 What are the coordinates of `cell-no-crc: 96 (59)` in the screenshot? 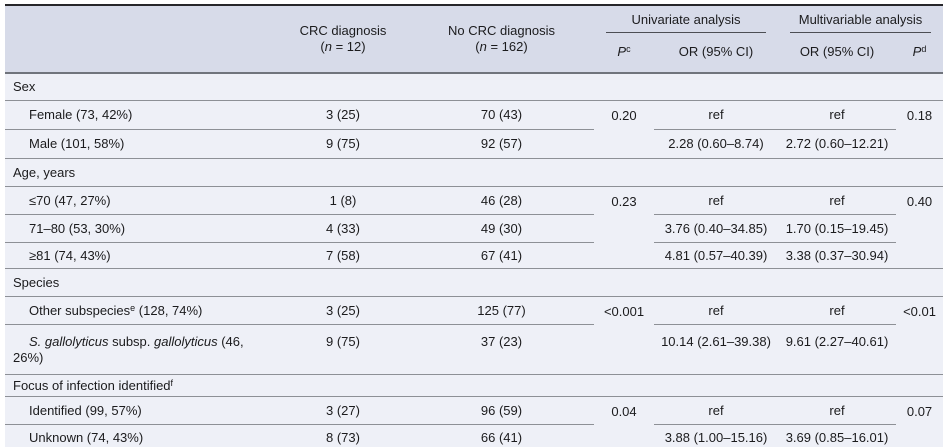 It's located at (501, 411).